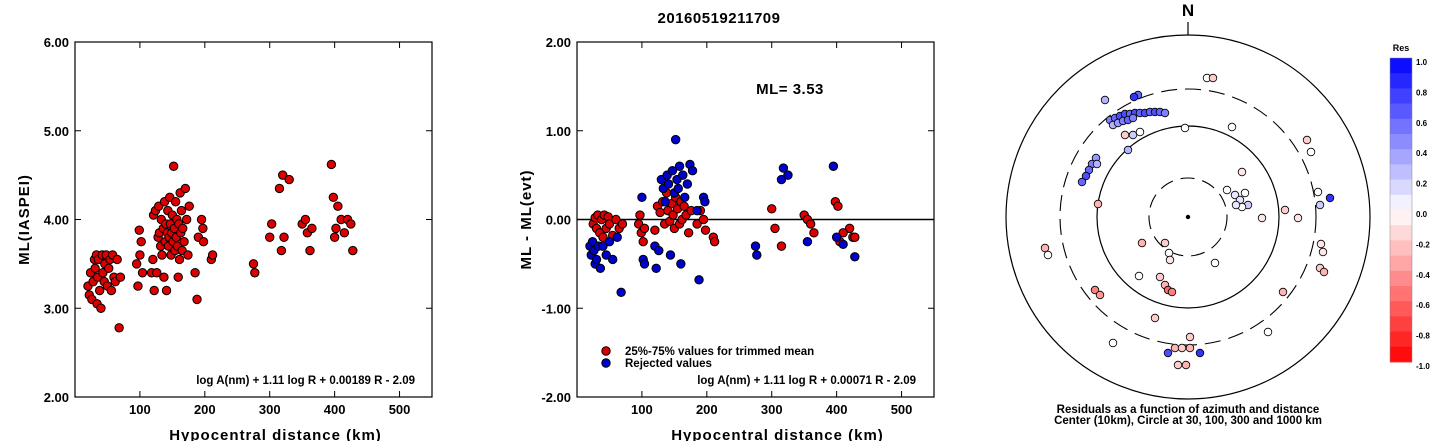 Image resolution: width=1437 pixels, height=441 pixels. Describe the element at coordinates (790, 89) in the screenshot. I see `ml-annotation: ML= 3.53` at that location.